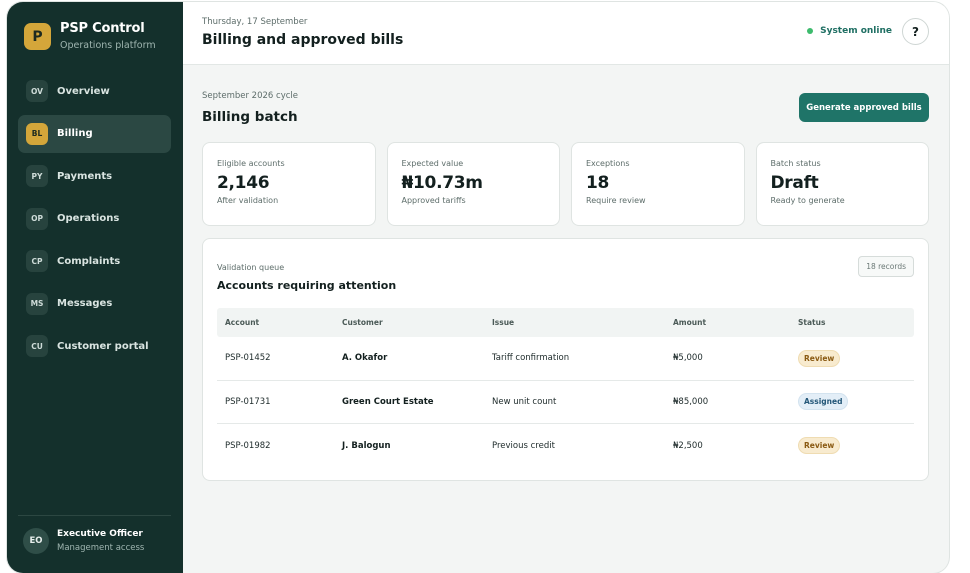  I want to click on card-value: 2,146, so click(243, 183).